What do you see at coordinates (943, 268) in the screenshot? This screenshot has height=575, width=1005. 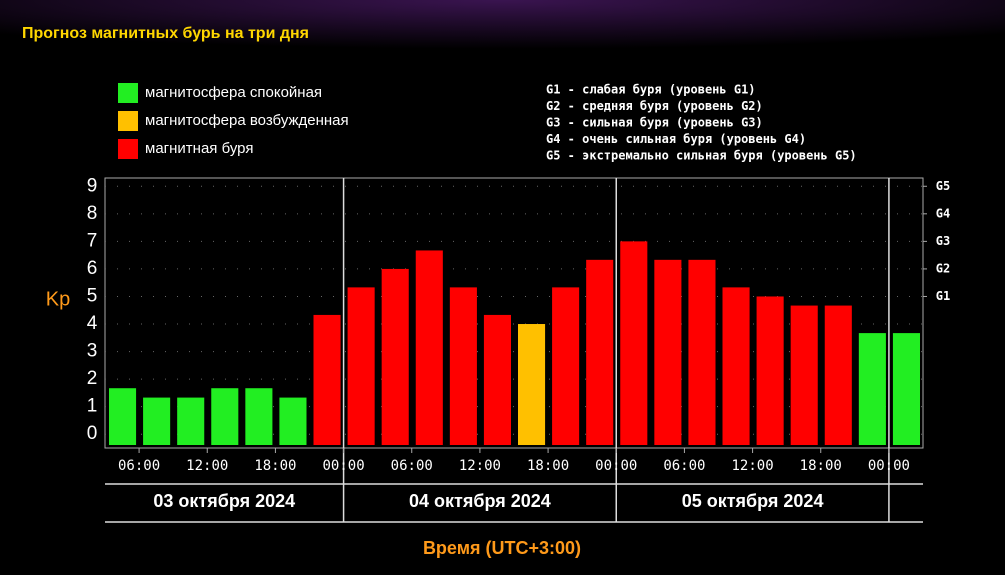 I see `y2-tick-label: G2` at bounding box center [943, 268].